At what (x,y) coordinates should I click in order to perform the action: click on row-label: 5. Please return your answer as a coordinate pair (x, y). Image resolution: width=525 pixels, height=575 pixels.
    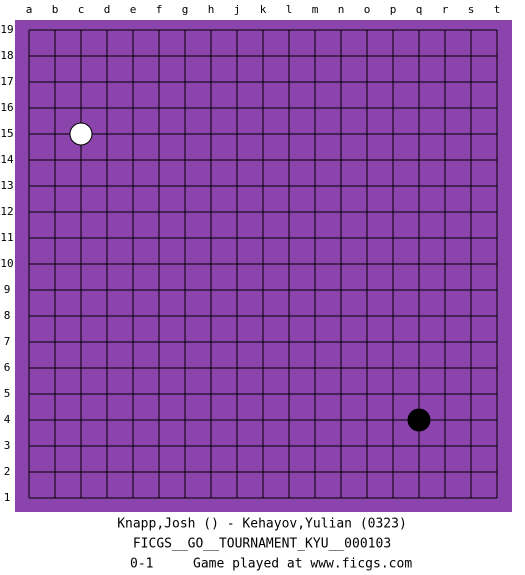
    Looking at the image, I should click on (7, 393).